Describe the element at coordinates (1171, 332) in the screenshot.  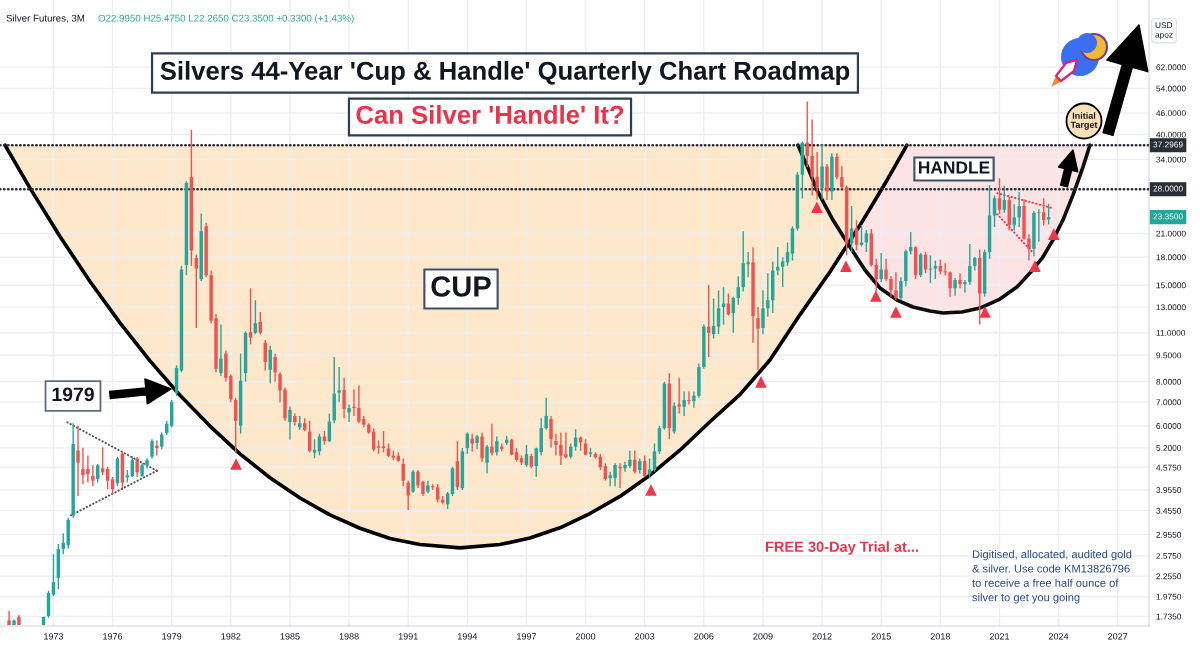
I see `y-tick-label: 11.0000` at that location.